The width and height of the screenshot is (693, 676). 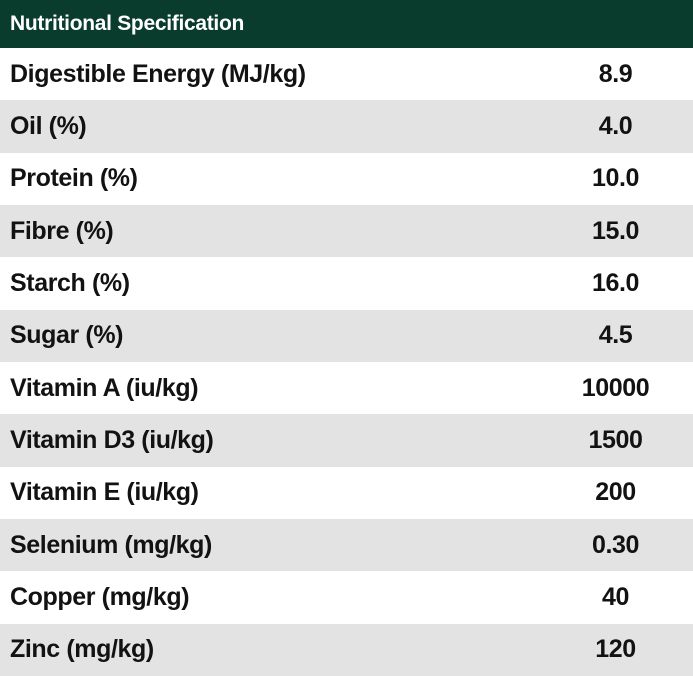 I want to click on row-label: Sugar (%), so click(x=67, y=335).